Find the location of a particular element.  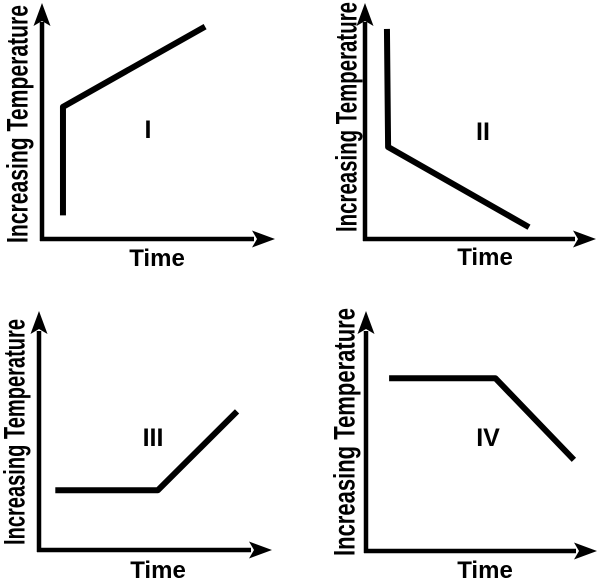

panel-numeral: III is located at coordinates (153, 438).